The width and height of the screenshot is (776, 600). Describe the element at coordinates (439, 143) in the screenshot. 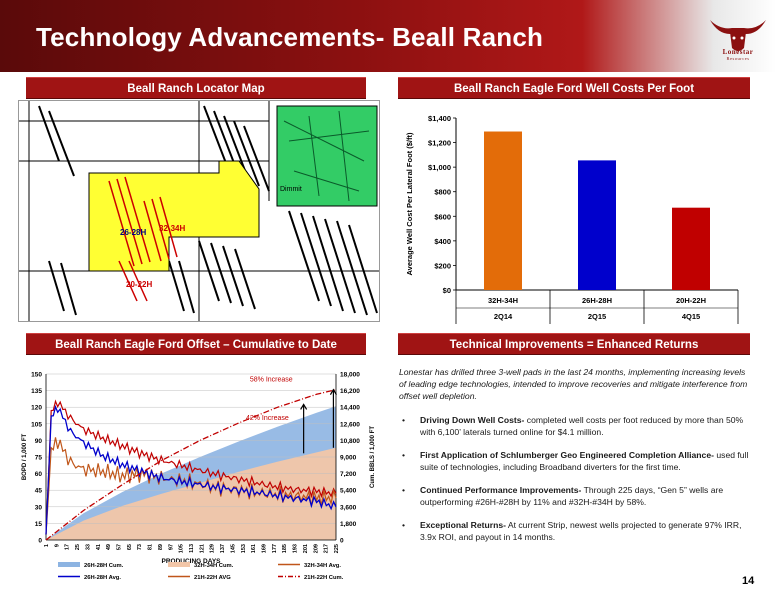

I see `y-tick-label: $1,200` at that location.